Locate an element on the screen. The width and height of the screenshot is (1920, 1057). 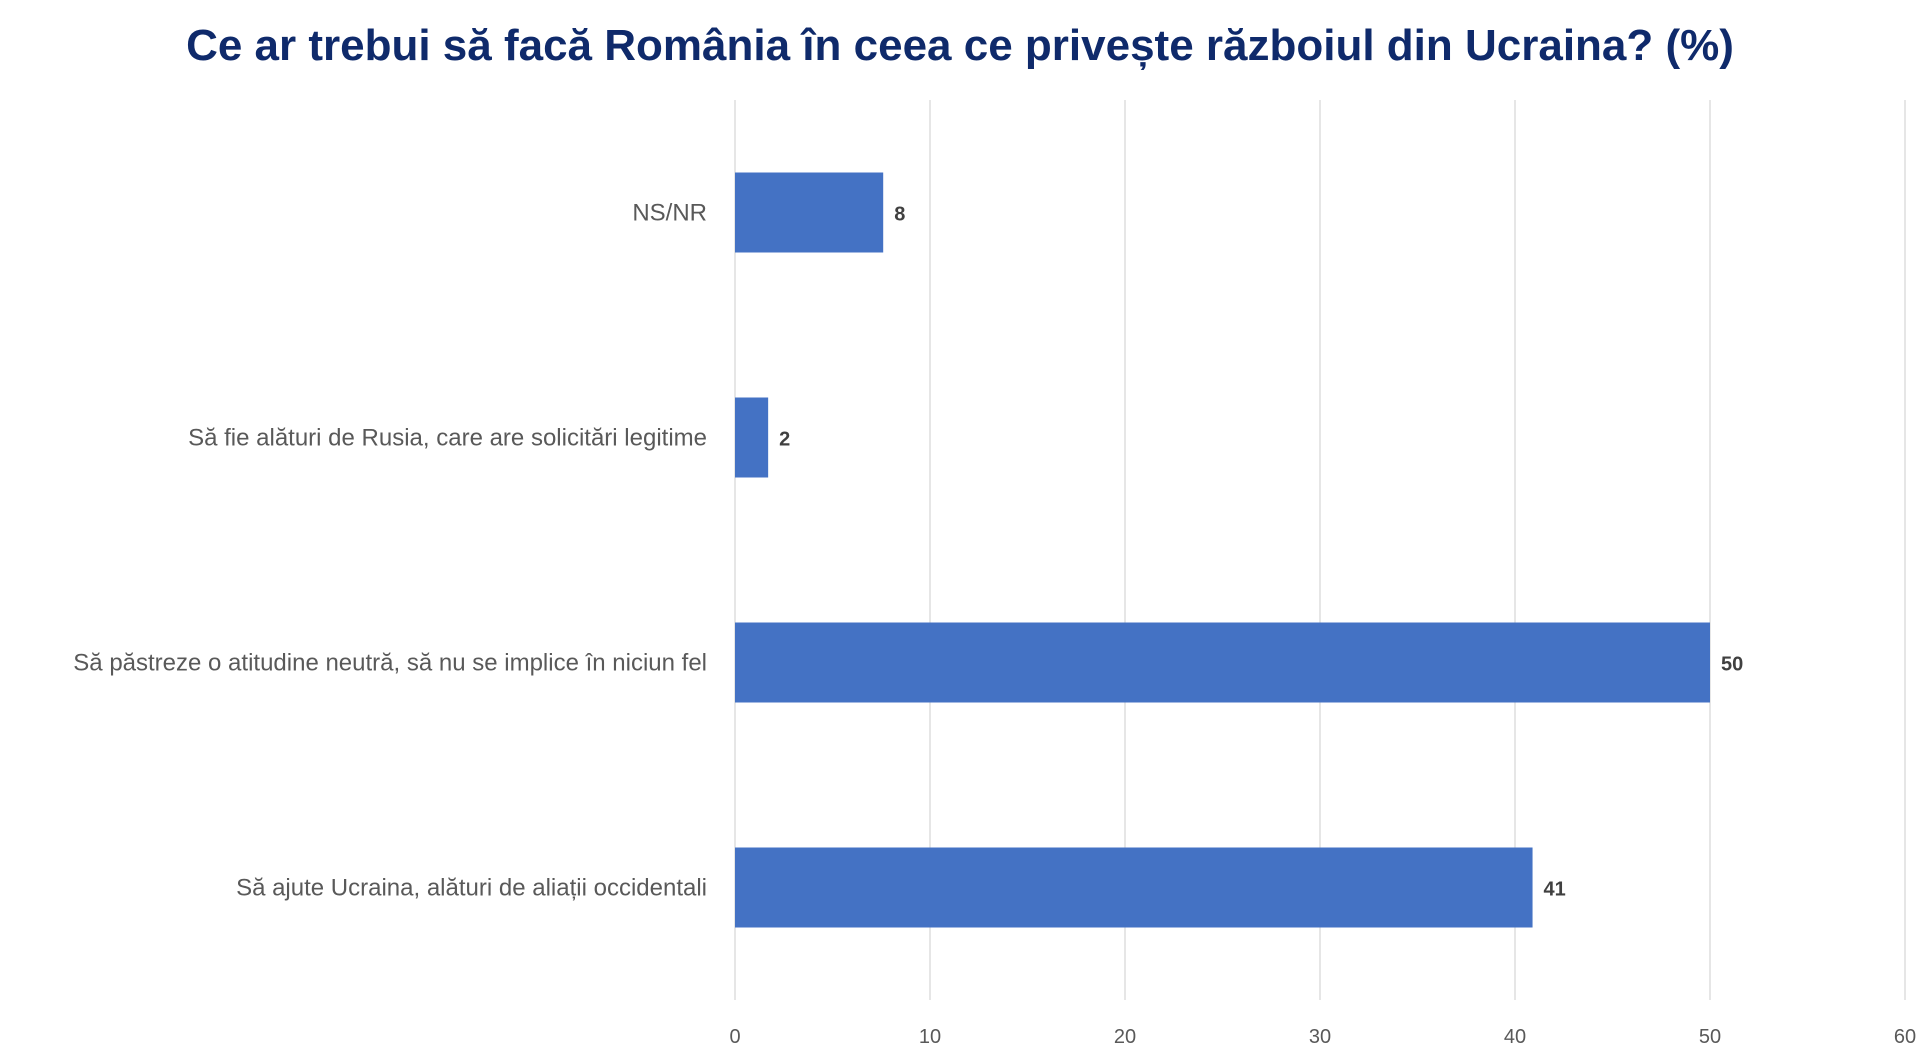
x-tick-label: 10 is located at coordinates (930, 1037).